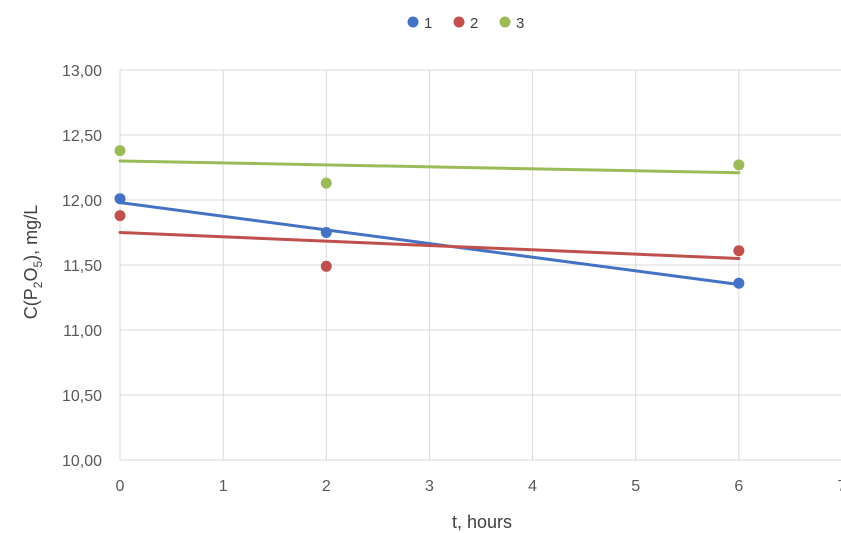  What do you see at coordinates (31, 275) in the screenshot?
I see `y-axis-title-part: O` at bounding box center [31, 275].